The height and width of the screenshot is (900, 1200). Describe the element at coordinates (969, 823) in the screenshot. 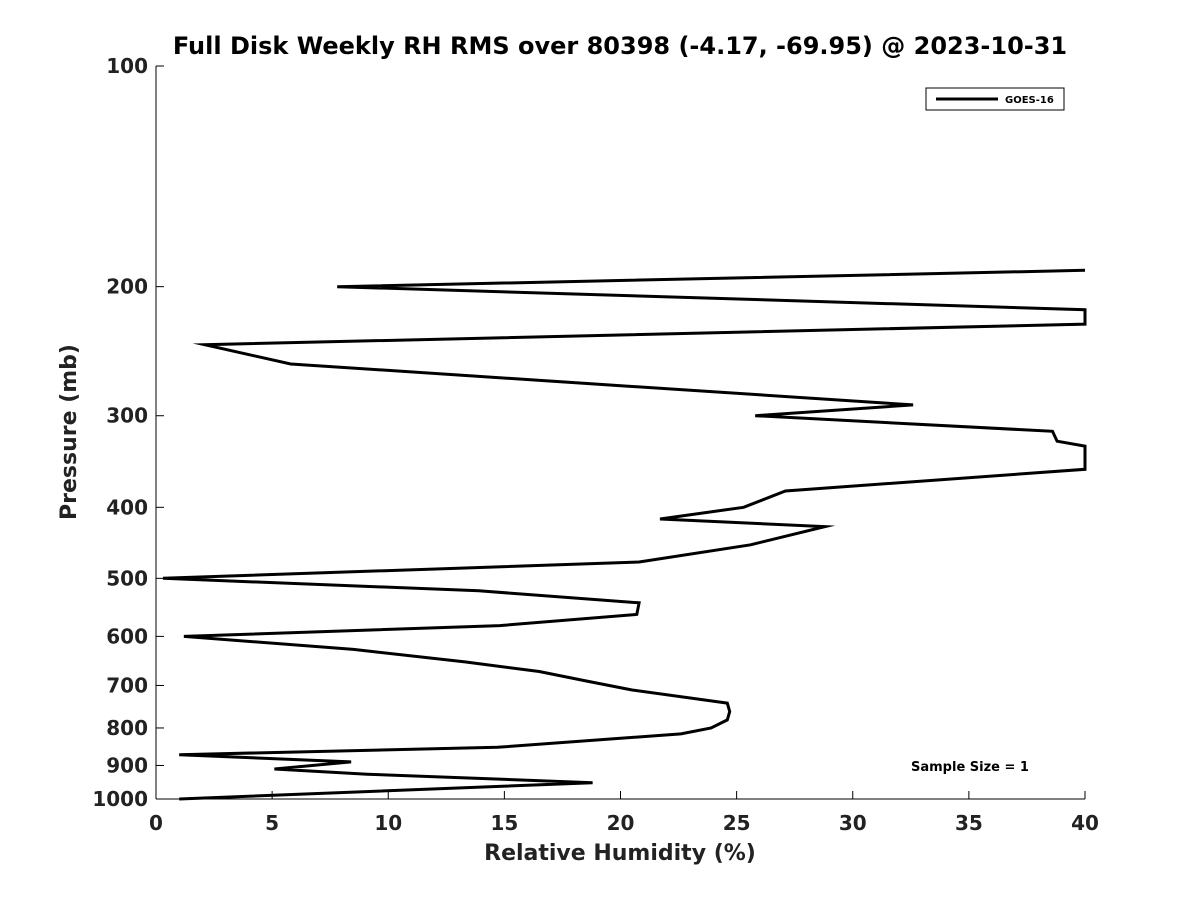

I see `x-tick-label: 35` at that location.